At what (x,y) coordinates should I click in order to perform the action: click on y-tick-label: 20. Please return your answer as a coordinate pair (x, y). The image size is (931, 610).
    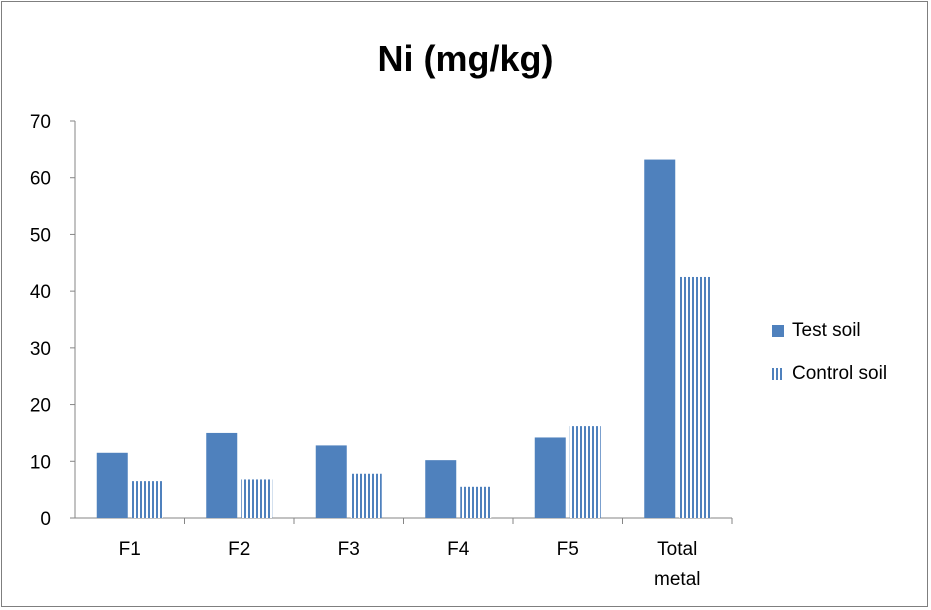
    Looking at the image, I should click on (40, 406).